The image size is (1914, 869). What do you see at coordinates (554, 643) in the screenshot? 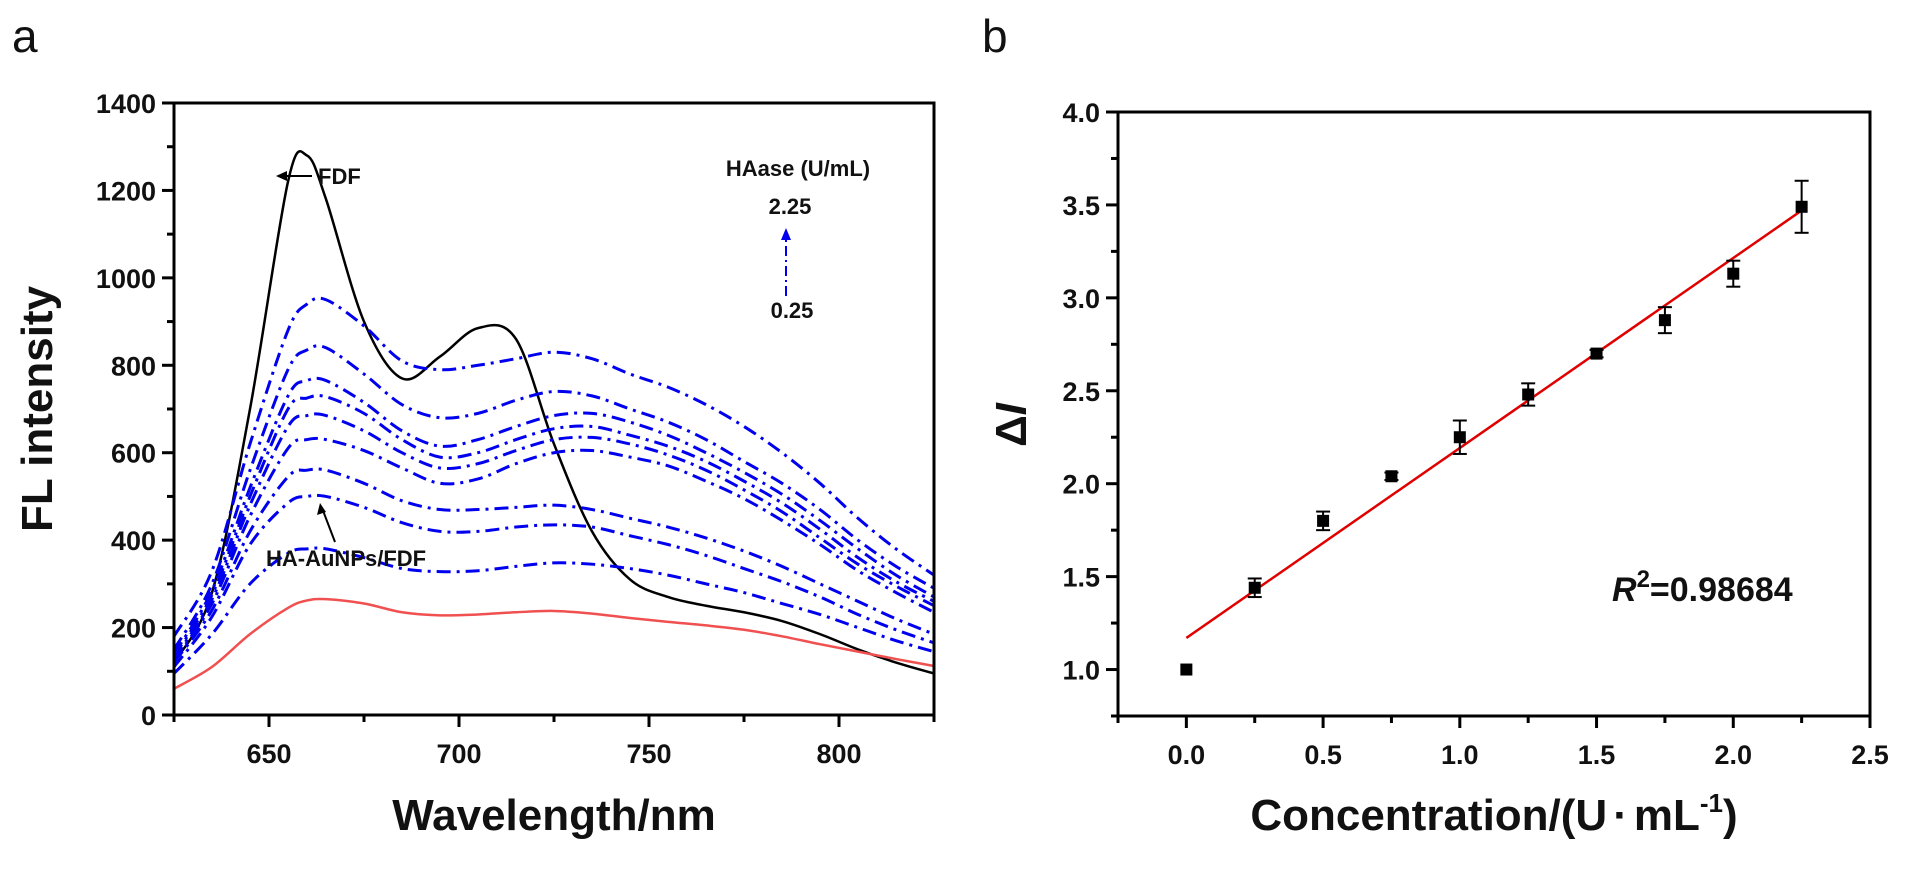
I see `series-line-ha-aunps-fdf` at bounding box center [554, 643].